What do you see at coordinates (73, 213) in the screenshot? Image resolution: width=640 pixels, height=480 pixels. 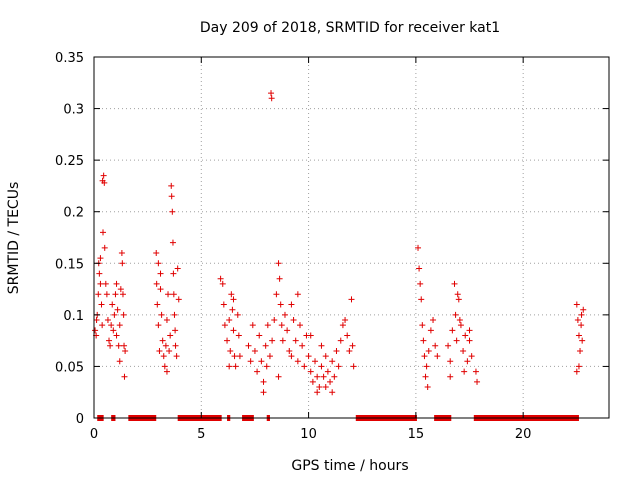 I see `y-tick-label: 0.2` at bounding box center [73, 213].